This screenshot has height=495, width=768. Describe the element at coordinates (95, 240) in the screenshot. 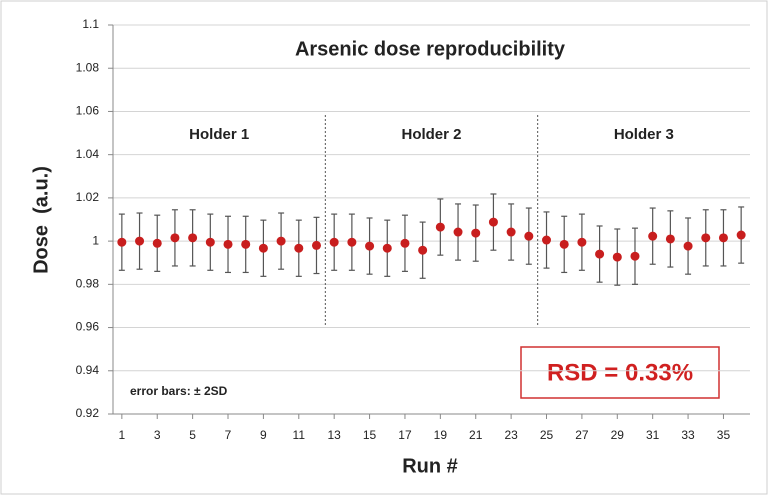

I see `y-tick-label: 1` at that location.